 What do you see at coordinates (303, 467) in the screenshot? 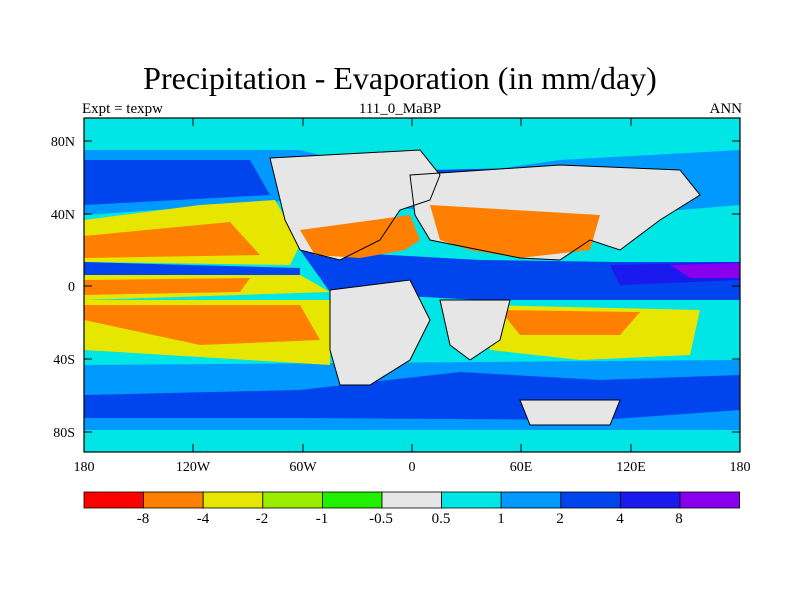
I see `lon-label: 60W` at bounding box center [303, 467].